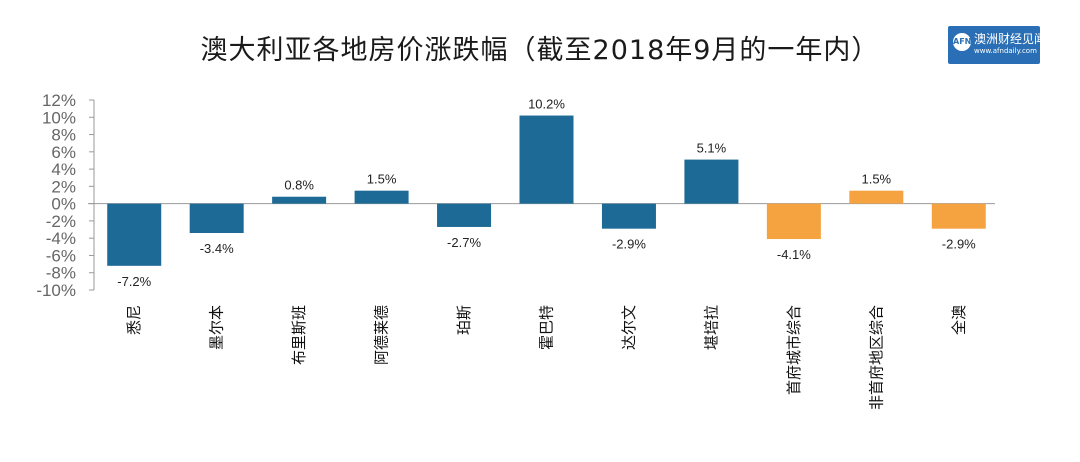 The width and height of the screenshot is (1080, 462). I want to click on y-tick-label: 2%, so click(63, 186).